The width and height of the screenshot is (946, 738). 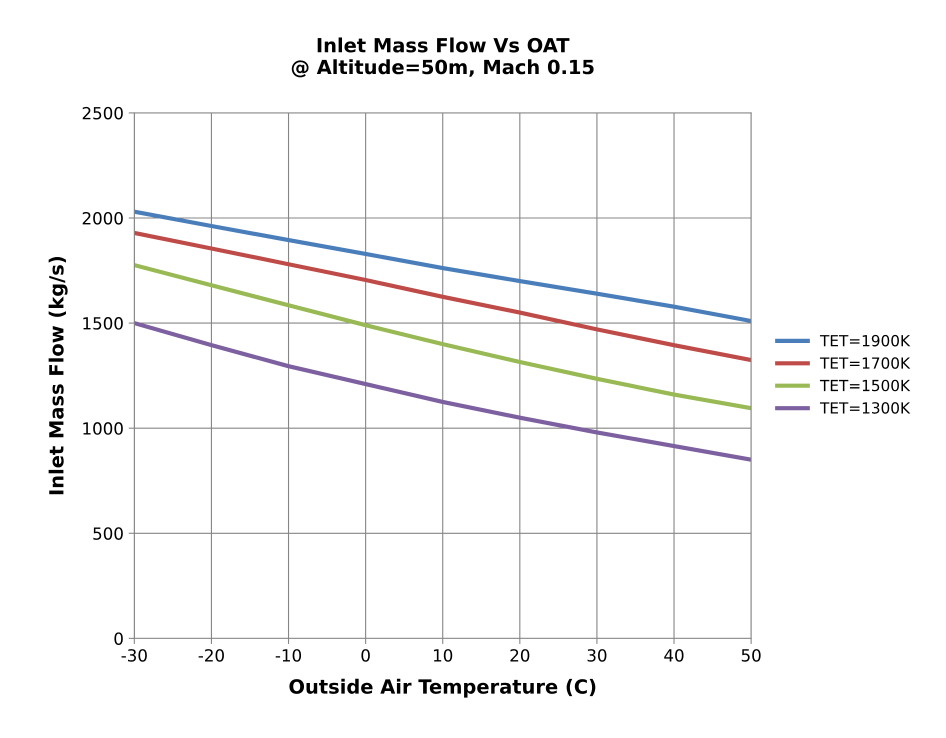 I want to click on y-tick-label: 2000, so click(x=102, y=218).